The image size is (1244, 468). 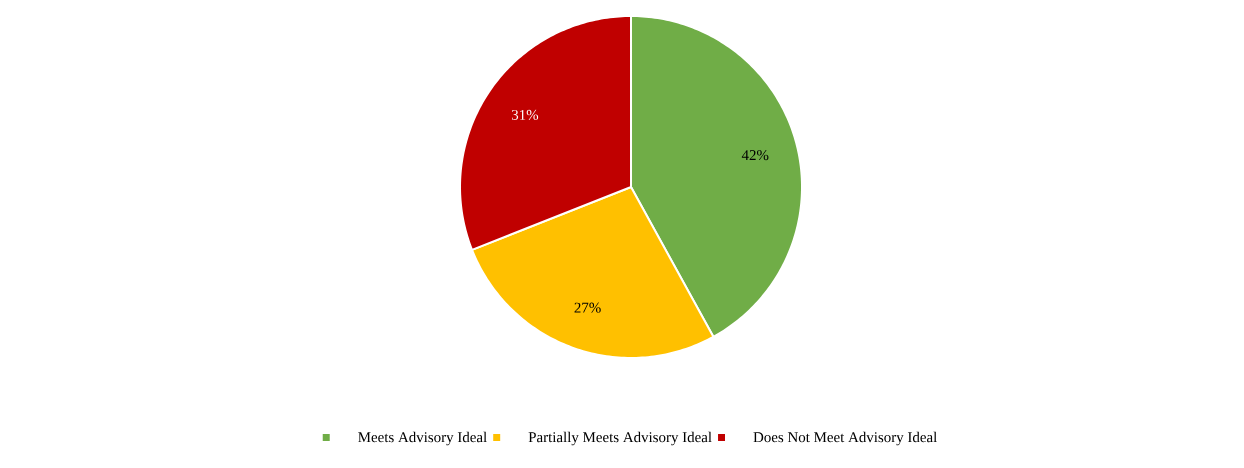 I want to click on data-label: 42%, so click(x=755, y=155).